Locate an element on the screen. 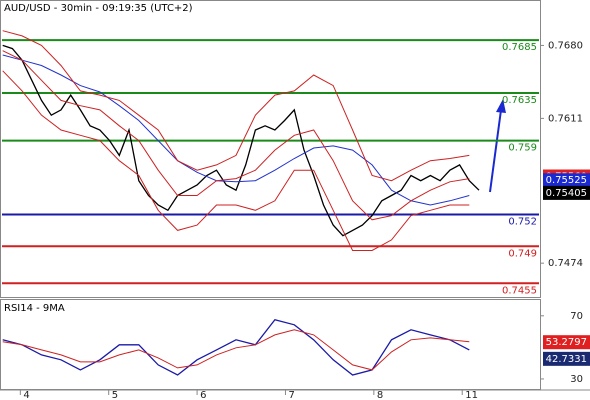 Image resolution: width=590 pixels, height=400 pixels. x-tick-label: 11 is located at coordinates (471, 395).